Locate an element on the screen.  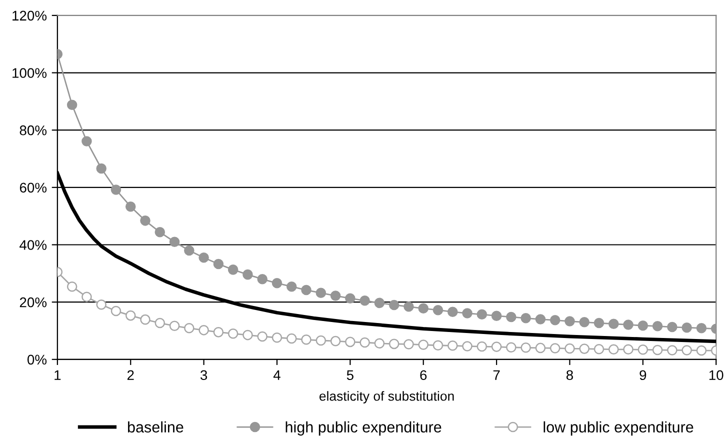
x-tick-label: 8 is located at coordinates (569, 375).